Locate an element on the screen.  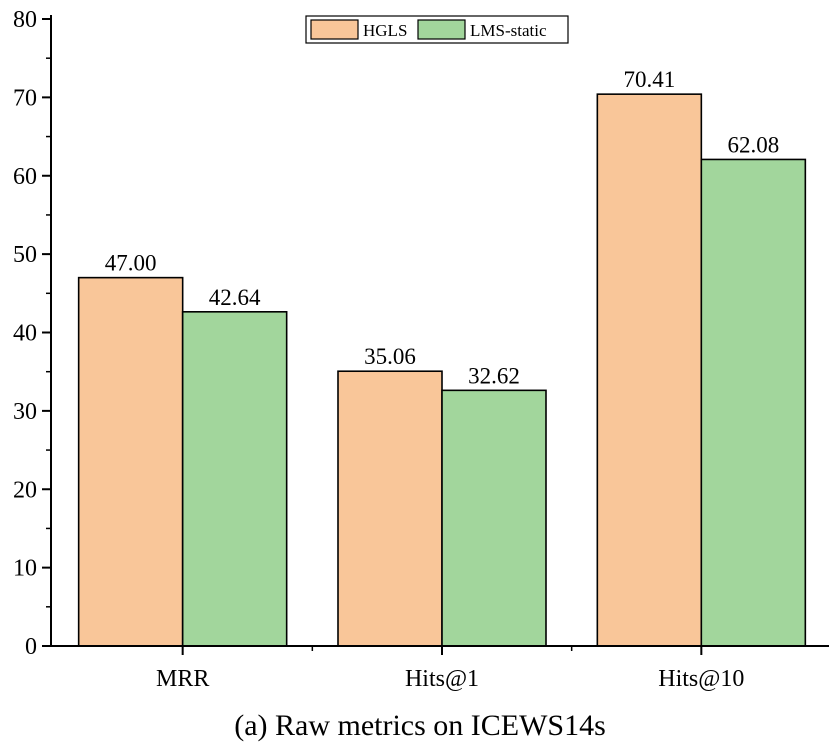
data-label: 35.06 is located at coordinates (390, 356).